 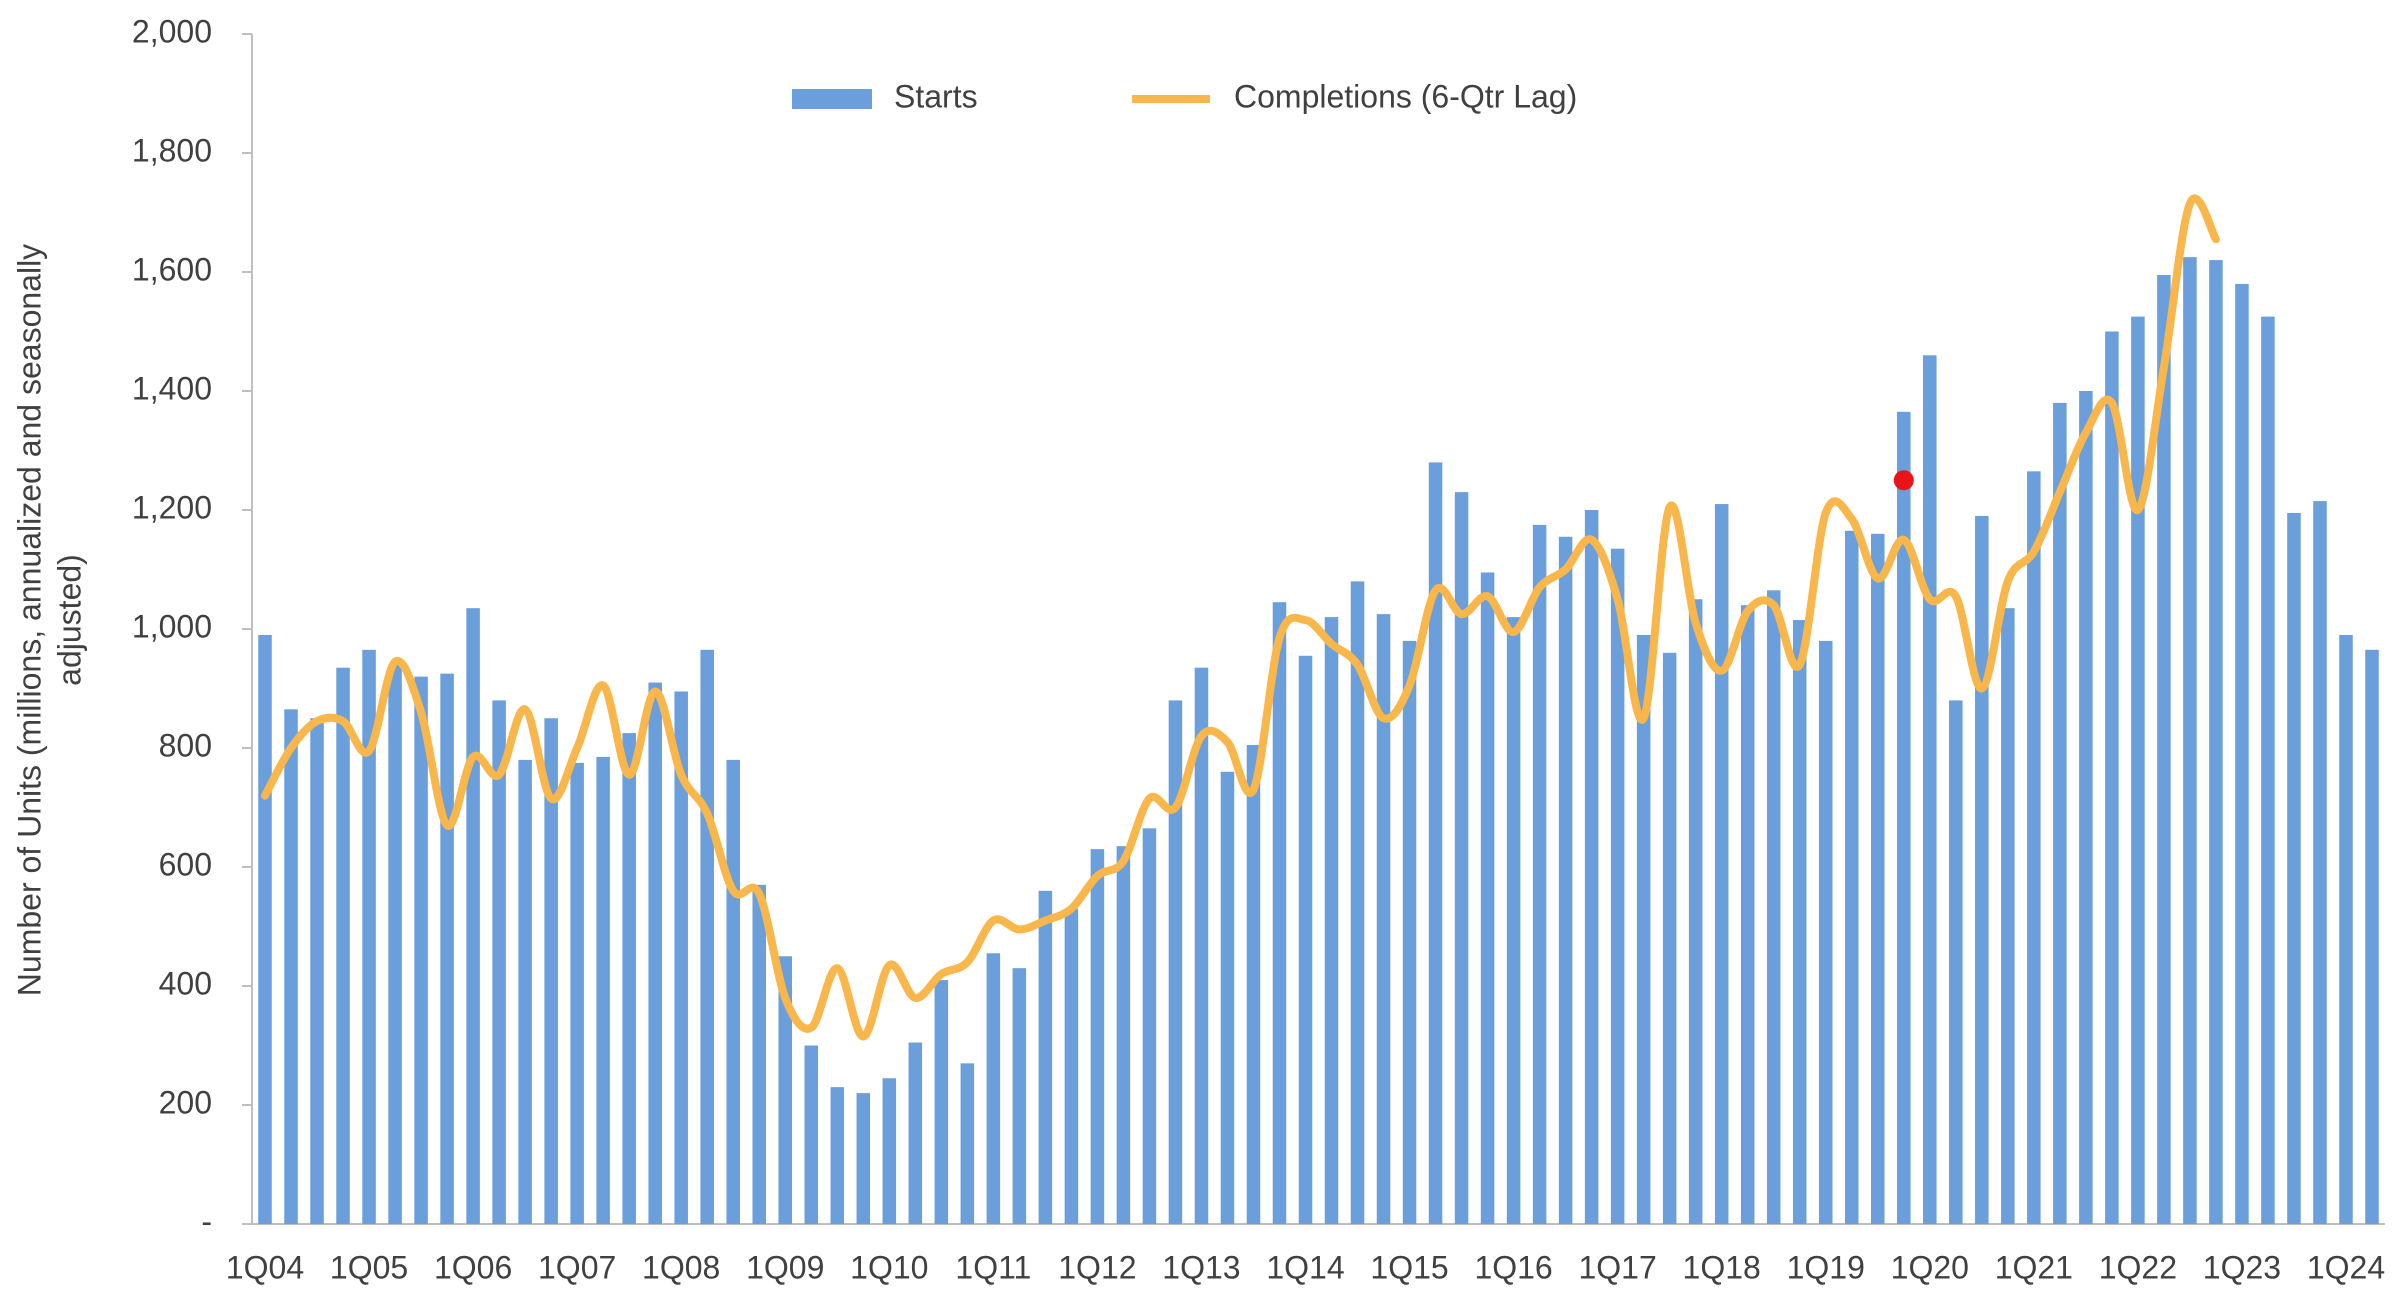 What do you see at coordinates (1826, 1267) in the screenshot?
I see `x-tick-label: 1Q19` at bounding box center [1826, 1267].